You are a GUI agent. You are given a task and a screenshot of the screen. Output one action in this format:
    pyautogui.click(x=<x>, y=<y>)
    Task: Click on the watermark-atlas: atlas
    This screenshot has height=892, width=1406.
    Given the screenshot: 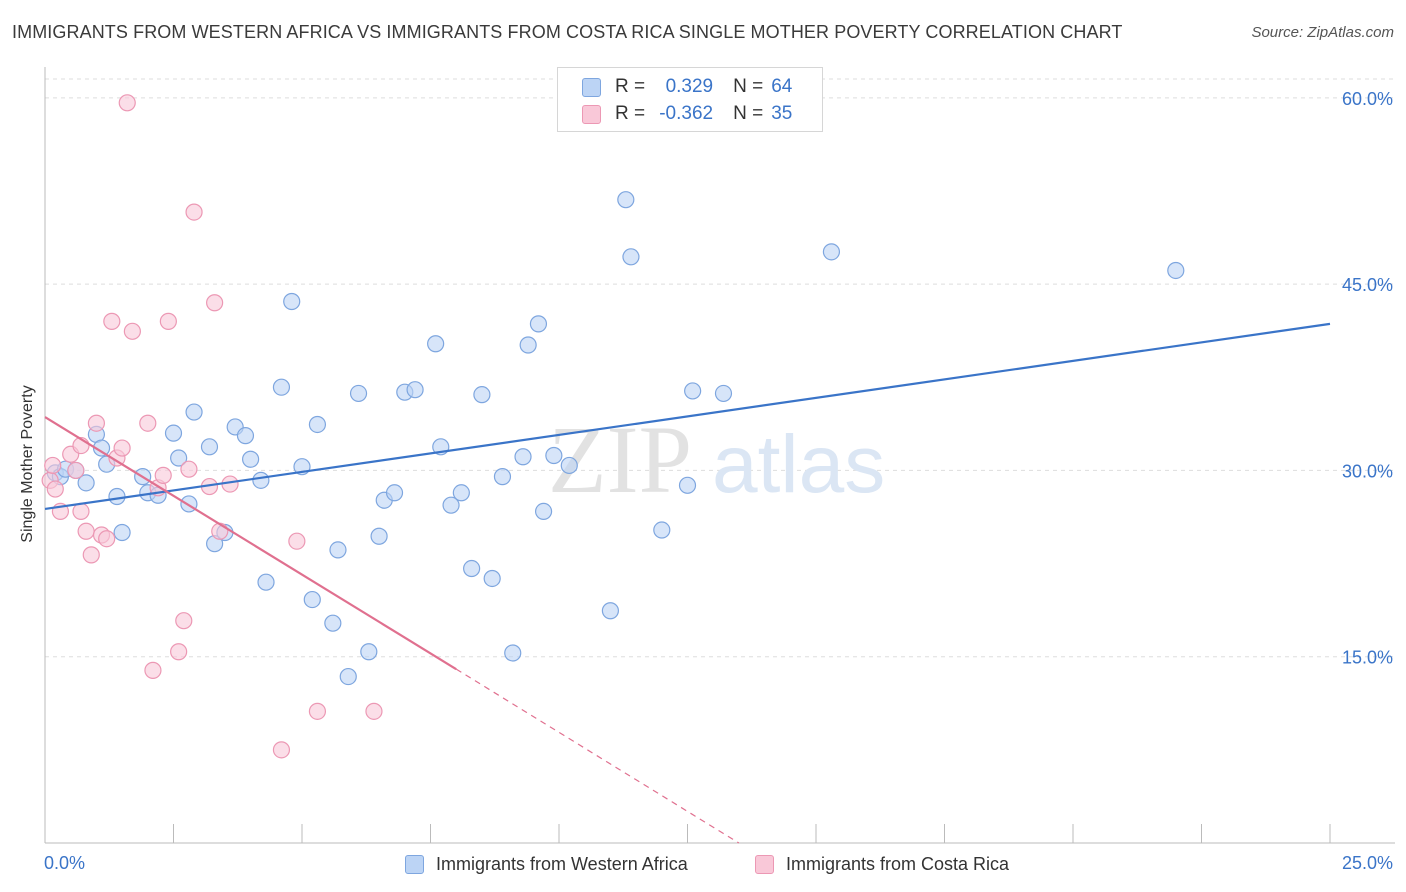 What is the action you would take?
    pyautogui.click(x=798, y=464)
    